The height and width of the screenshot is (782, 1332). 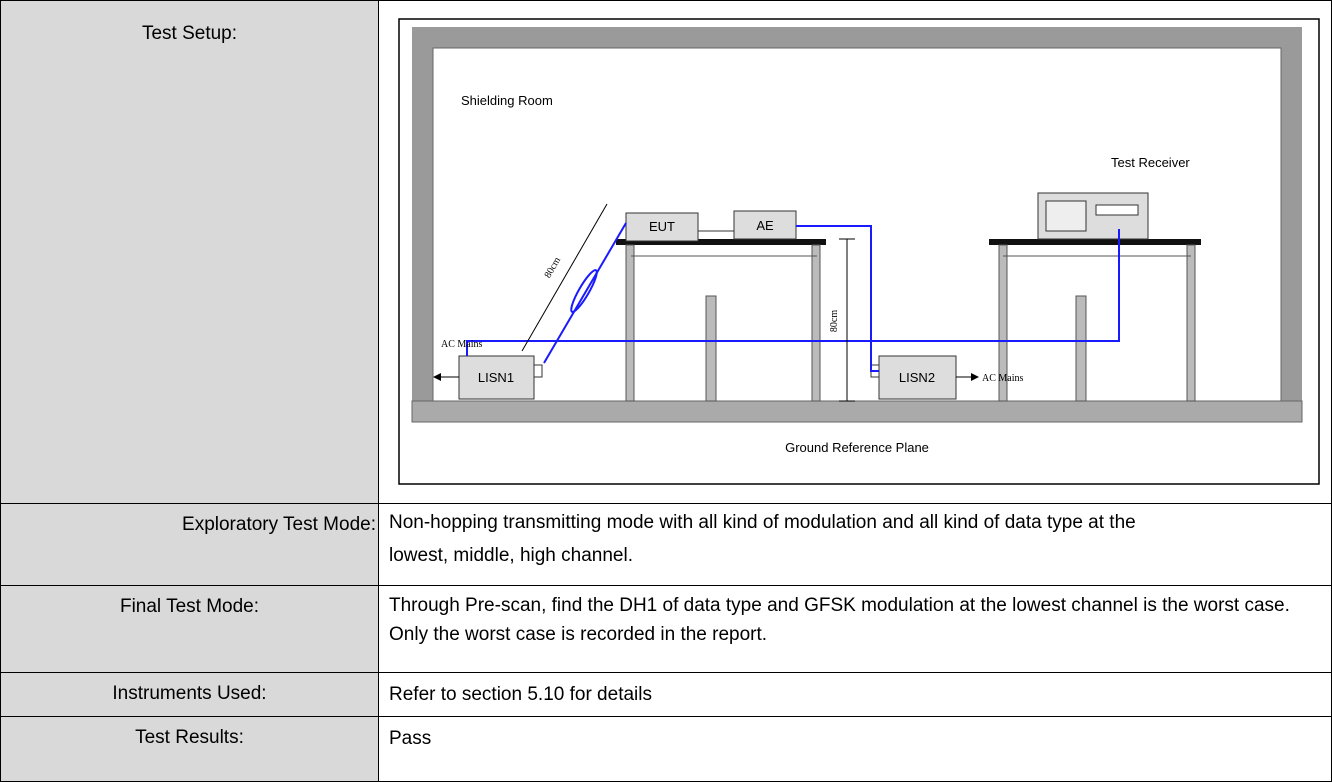 What do you see at coordinates (520, 694) in the screenshot?
I see `paragraph: Refer to section 5.10 for details` at bounding box center [520, 694].